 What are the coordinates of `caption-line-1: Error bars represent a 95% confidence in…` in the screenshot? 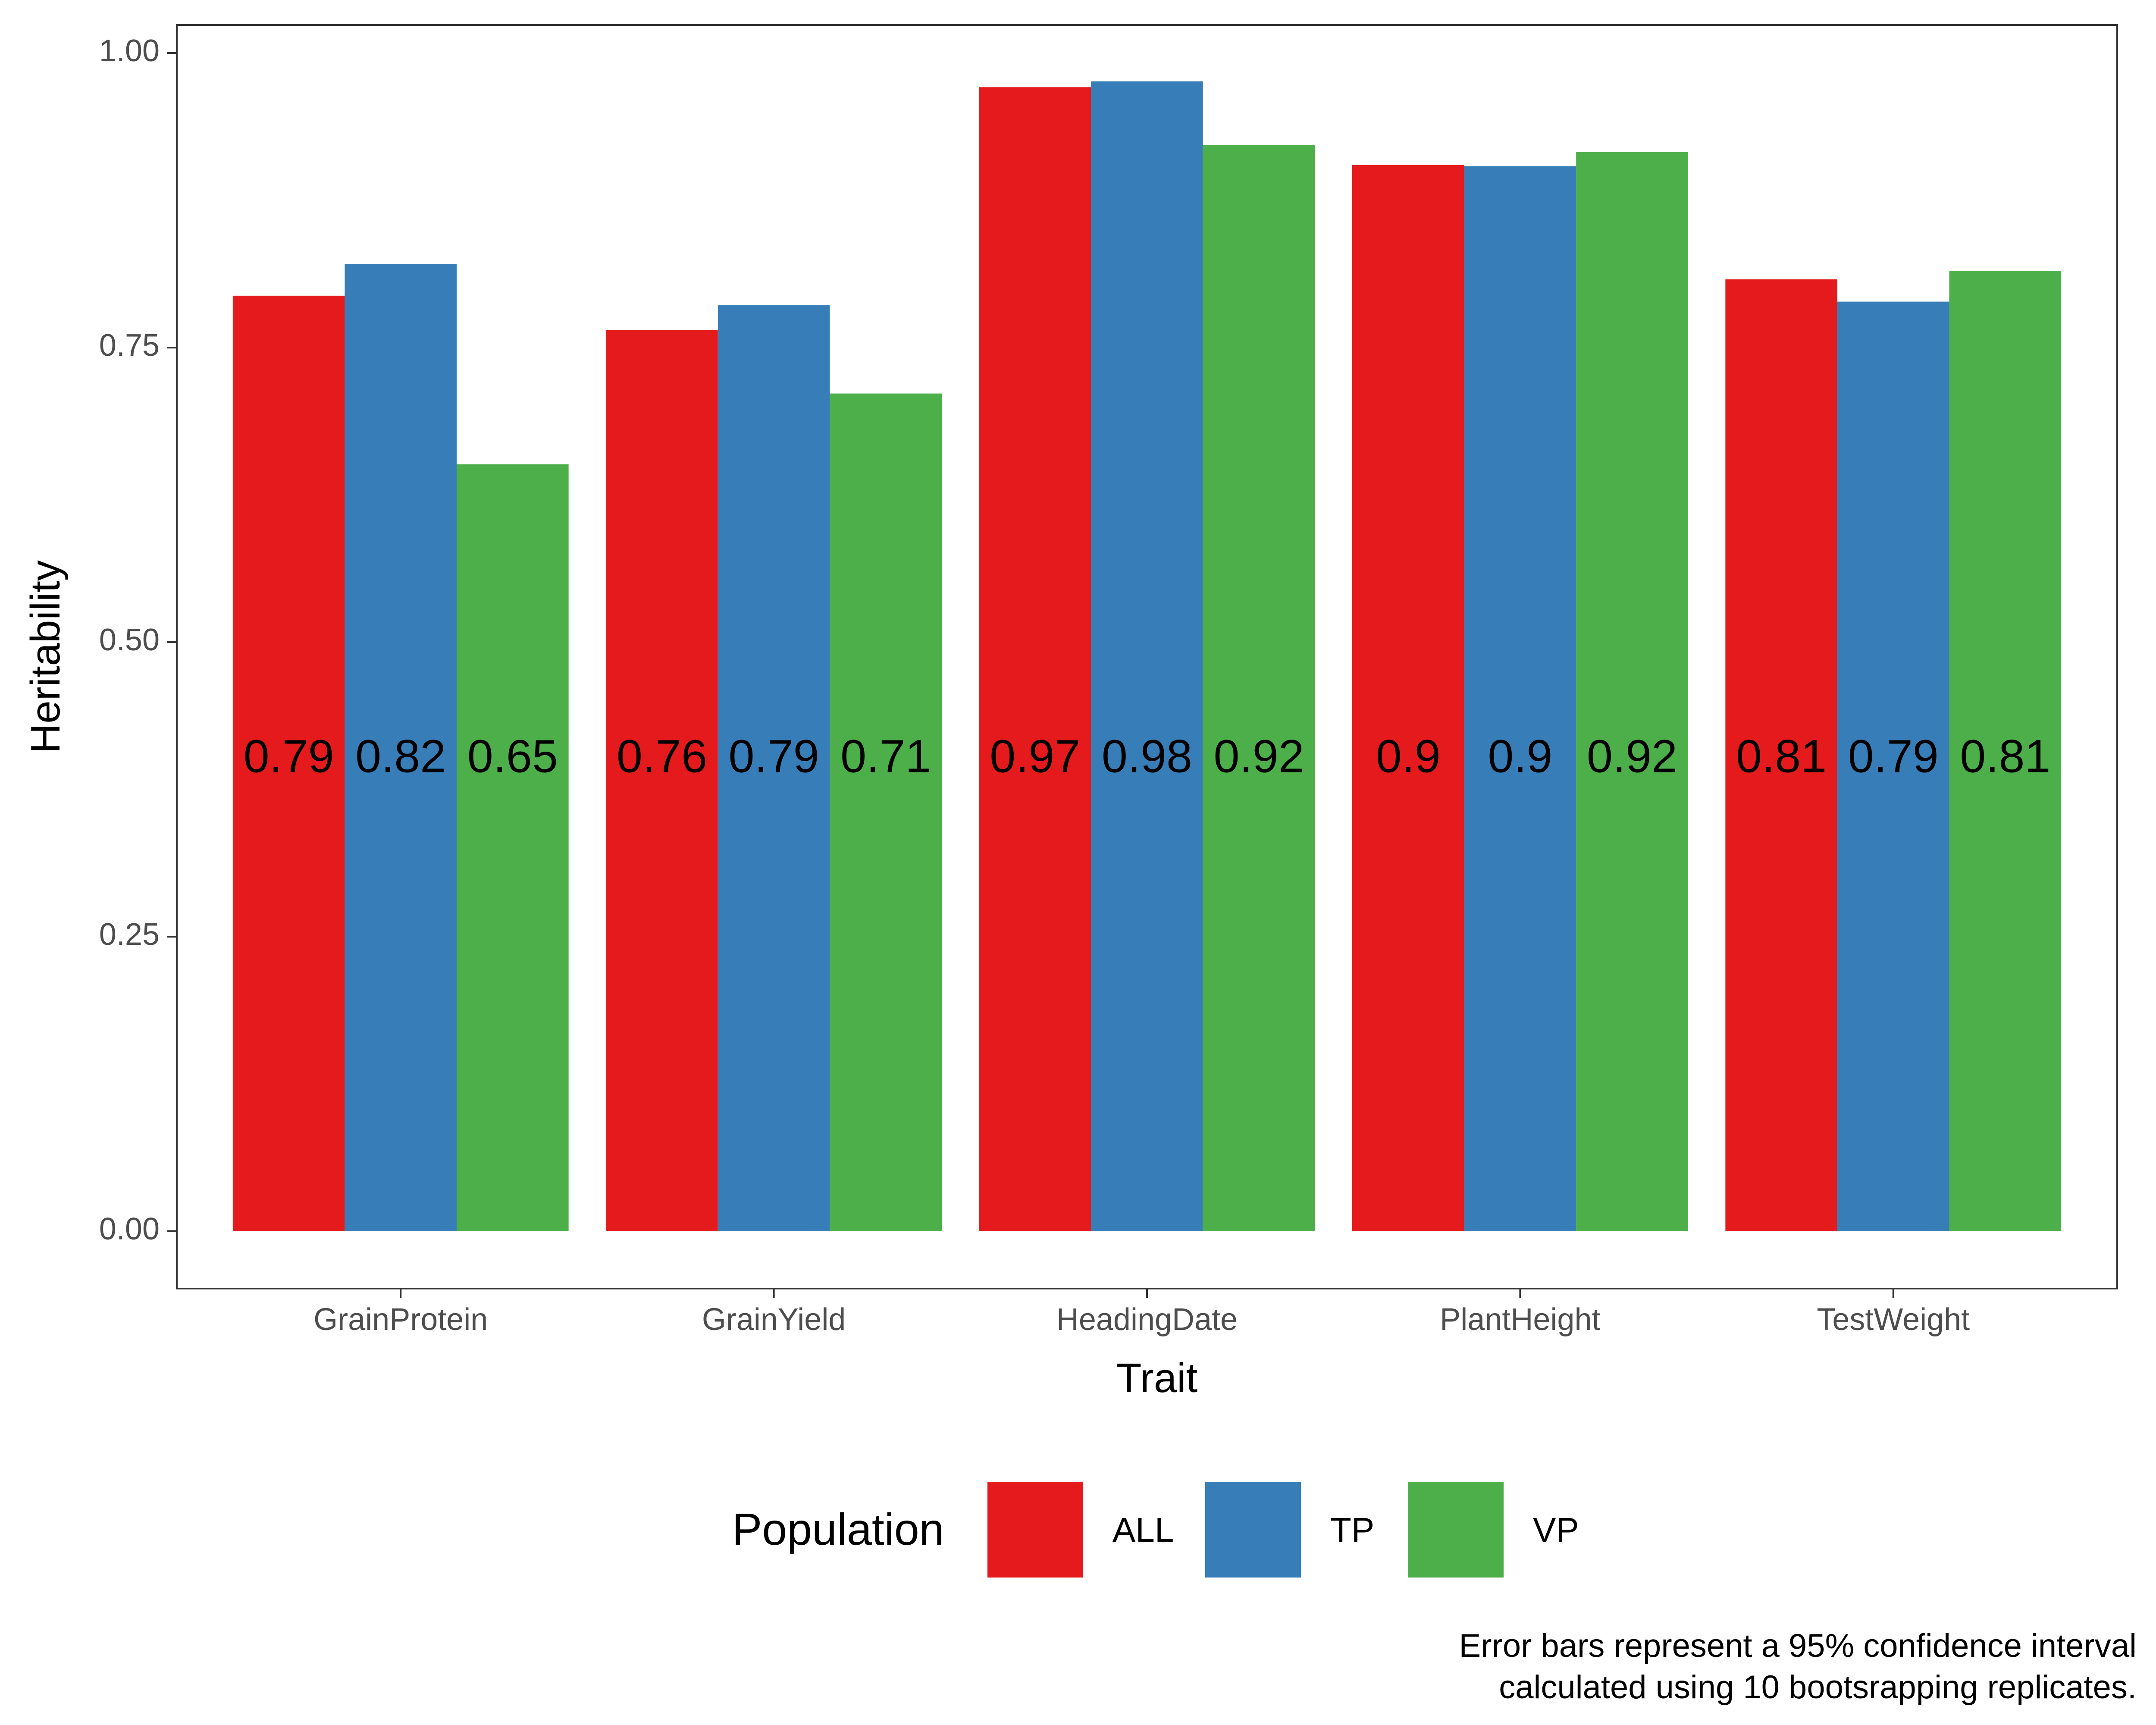 It's located at (1798, 1646).